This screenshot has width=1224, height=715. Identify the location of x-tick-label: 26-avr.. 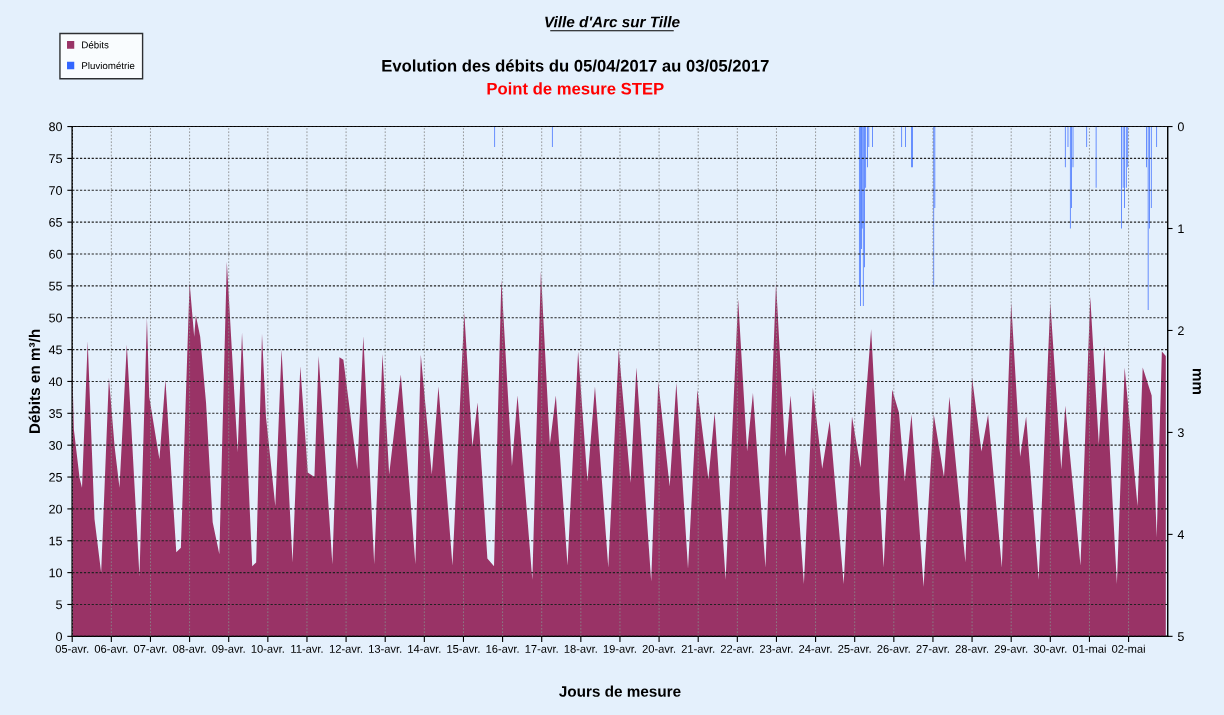
(893, 648).